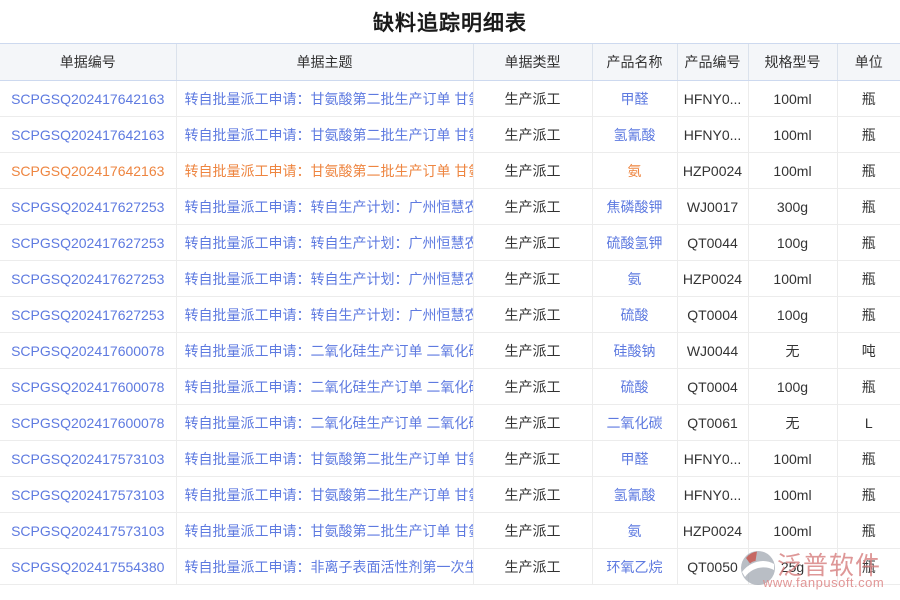  I want to click on product-name-link: 焦磷酸钾, so click(634, 206).